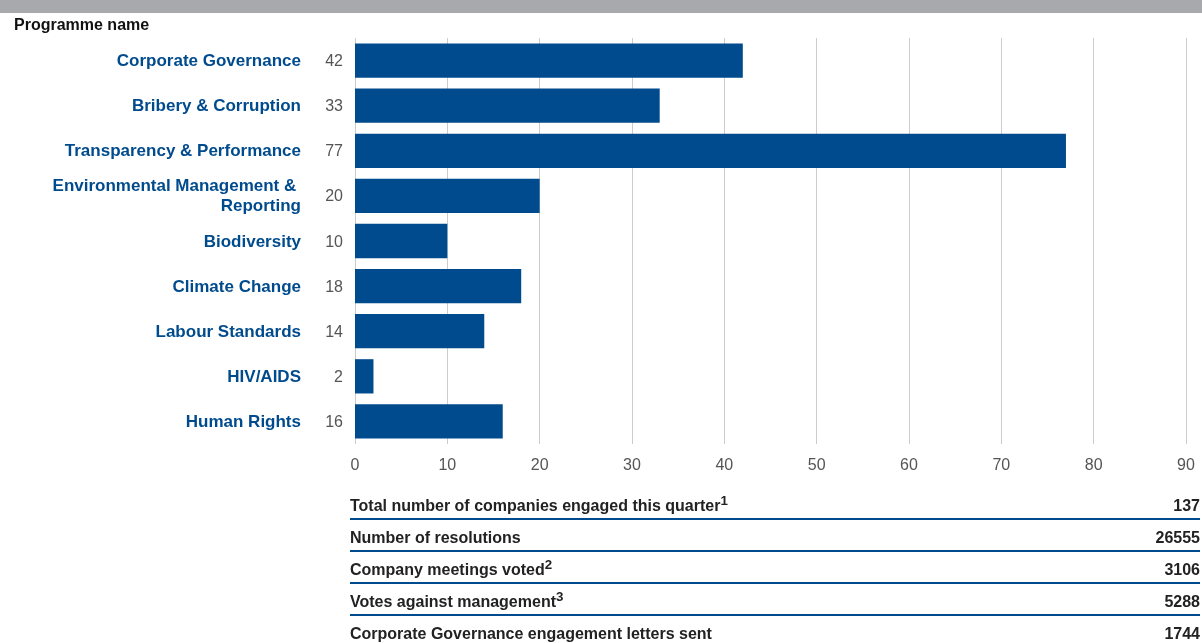 The image size is (1202, 643). What do you see at coordinates (1093, 464) in the screenshot?
I see `x-tick-label: 80` at bounding box center [1093, 464].